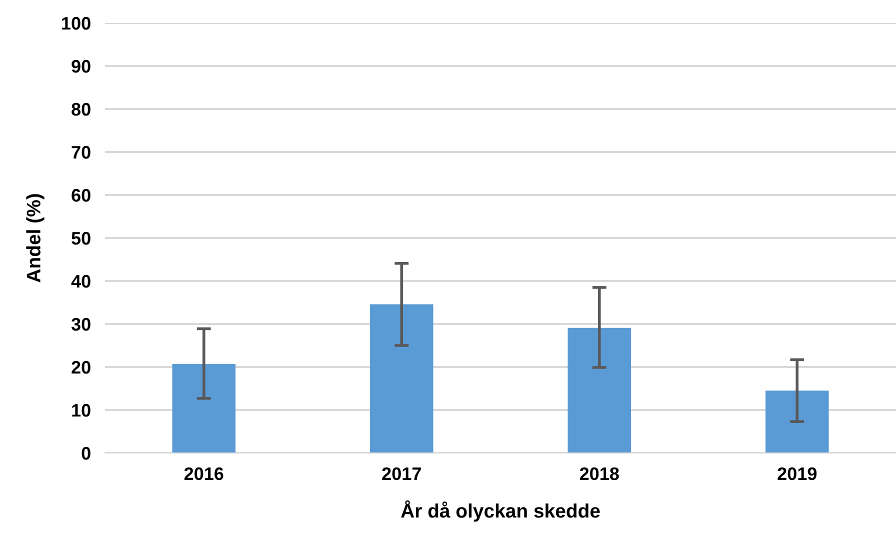 The height and width of the screenshot is (533, 896). I want to click on y-tick-label: 90, so click(81, 66).